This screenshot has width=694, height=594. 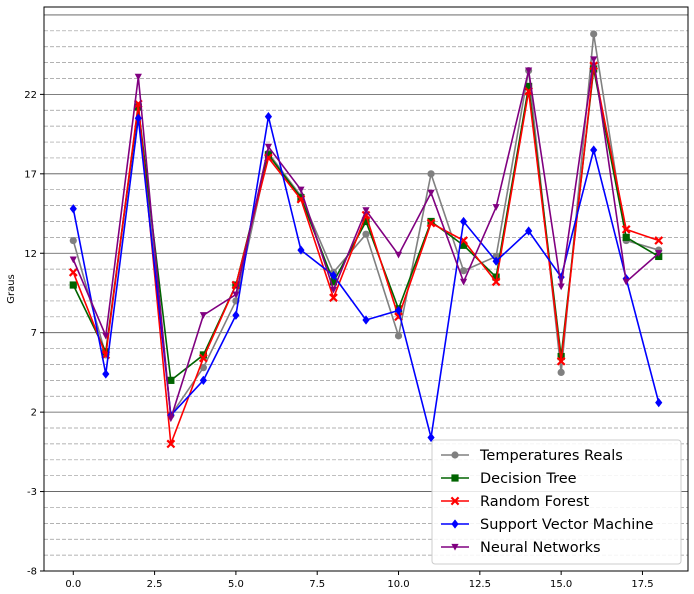 What do you see at coordinates (32, 572) in the screenshot?
I see `y-tick-label: -8` at bounding box center [32, 572].